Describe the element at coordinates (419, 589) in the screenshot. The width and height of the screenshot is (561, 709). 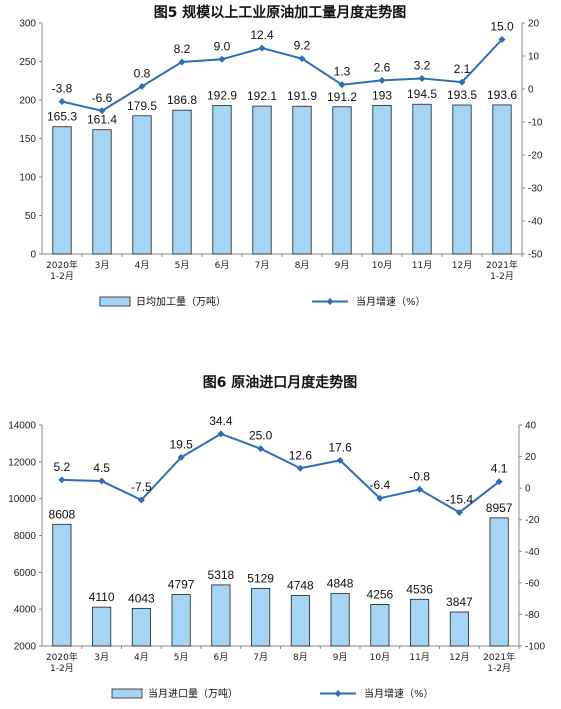
I see `bar-value-label: 4536` at that location.